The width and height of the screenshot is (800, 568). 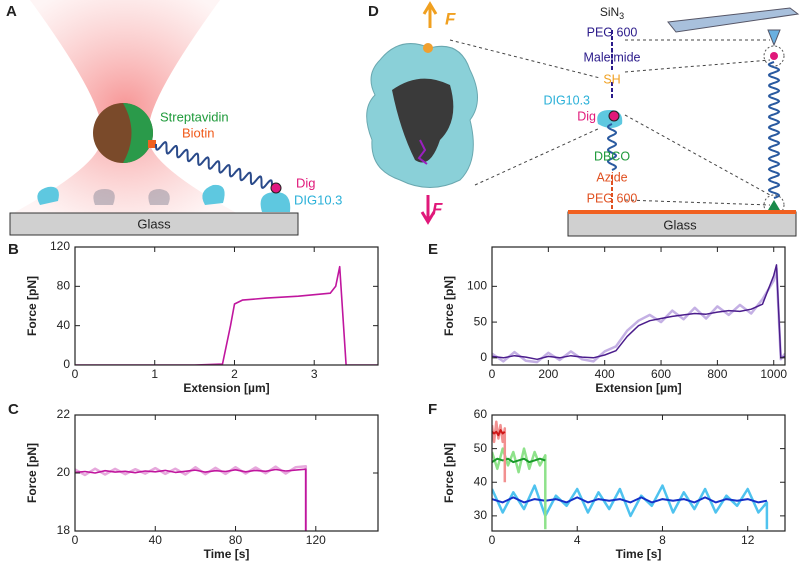 I want to click on chain-label: Maleimide, so click(x=612, y=57).